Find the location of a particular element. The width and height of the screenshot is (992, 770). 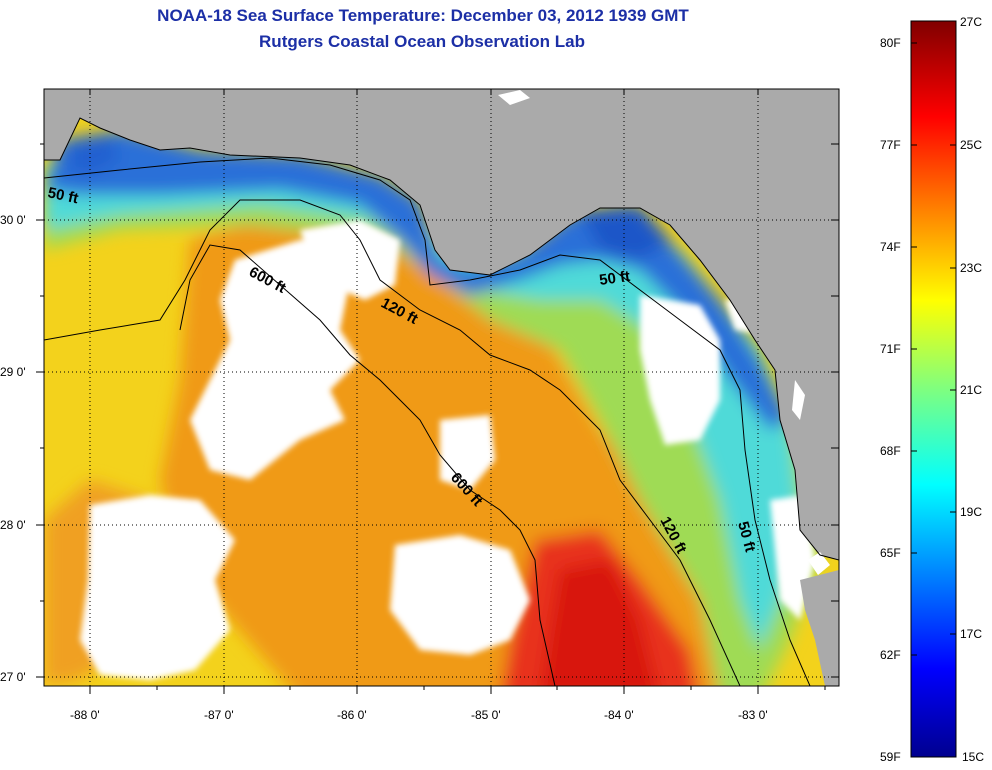

cloud-south is located at coordinates (460, 595).